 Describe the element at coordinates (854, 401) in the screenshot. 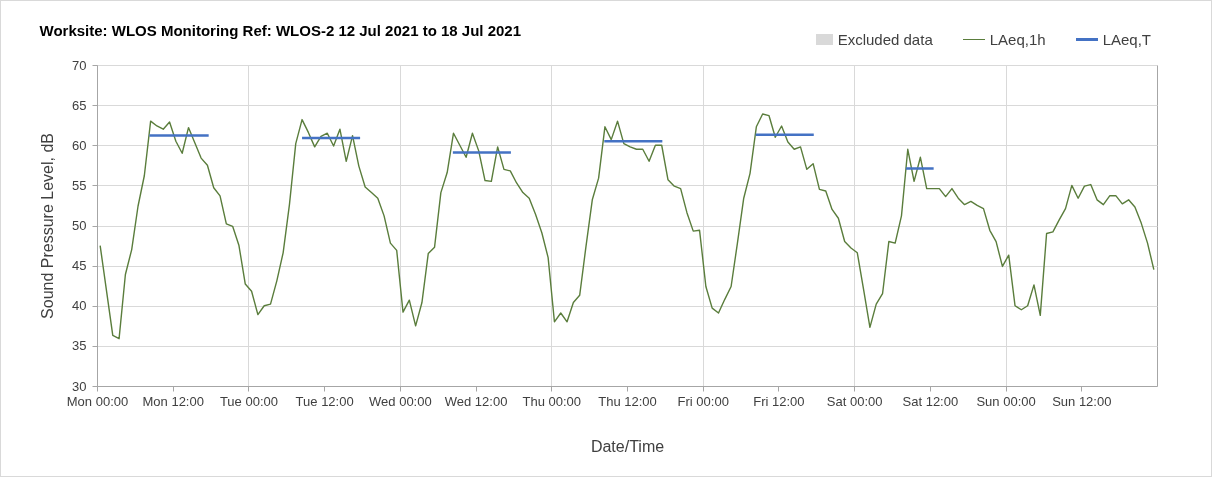

I see `x-tick-label: Sat 00:00` at that location.